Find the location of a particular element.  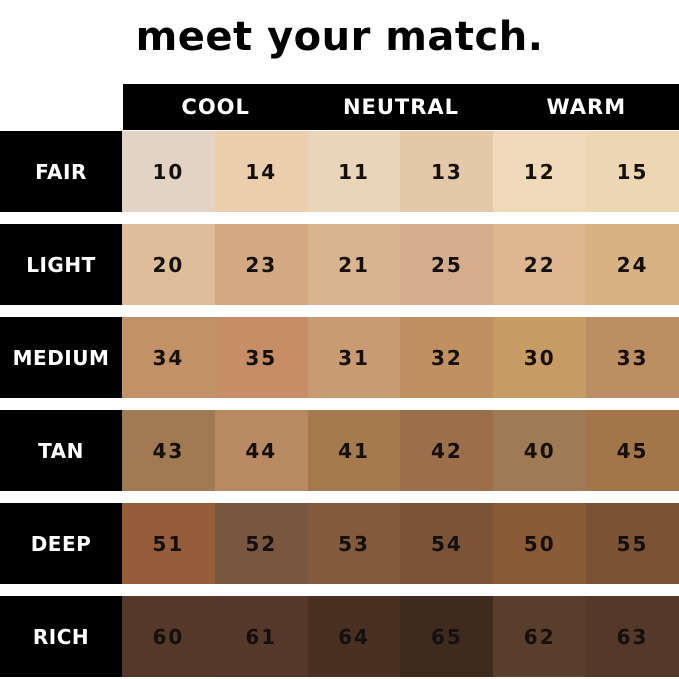

shade-swatch: 15 is located at coordinates (632, 171).